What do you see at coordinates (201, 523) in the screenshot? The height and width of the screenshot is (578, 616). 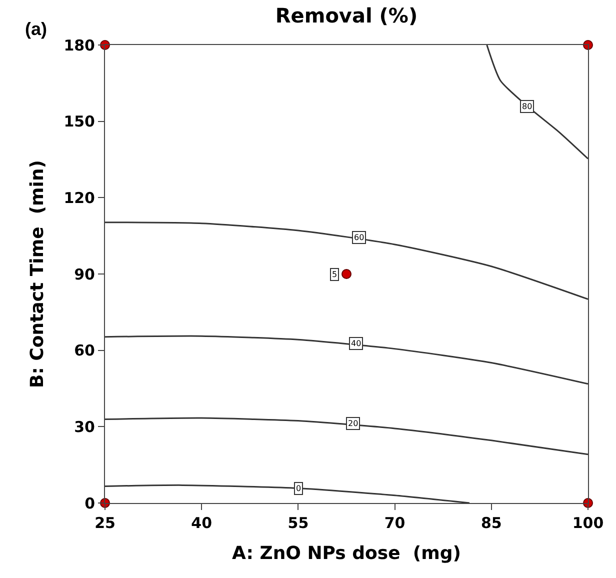 I see `x-tick-label: 40` at bounding box center [201, 523].